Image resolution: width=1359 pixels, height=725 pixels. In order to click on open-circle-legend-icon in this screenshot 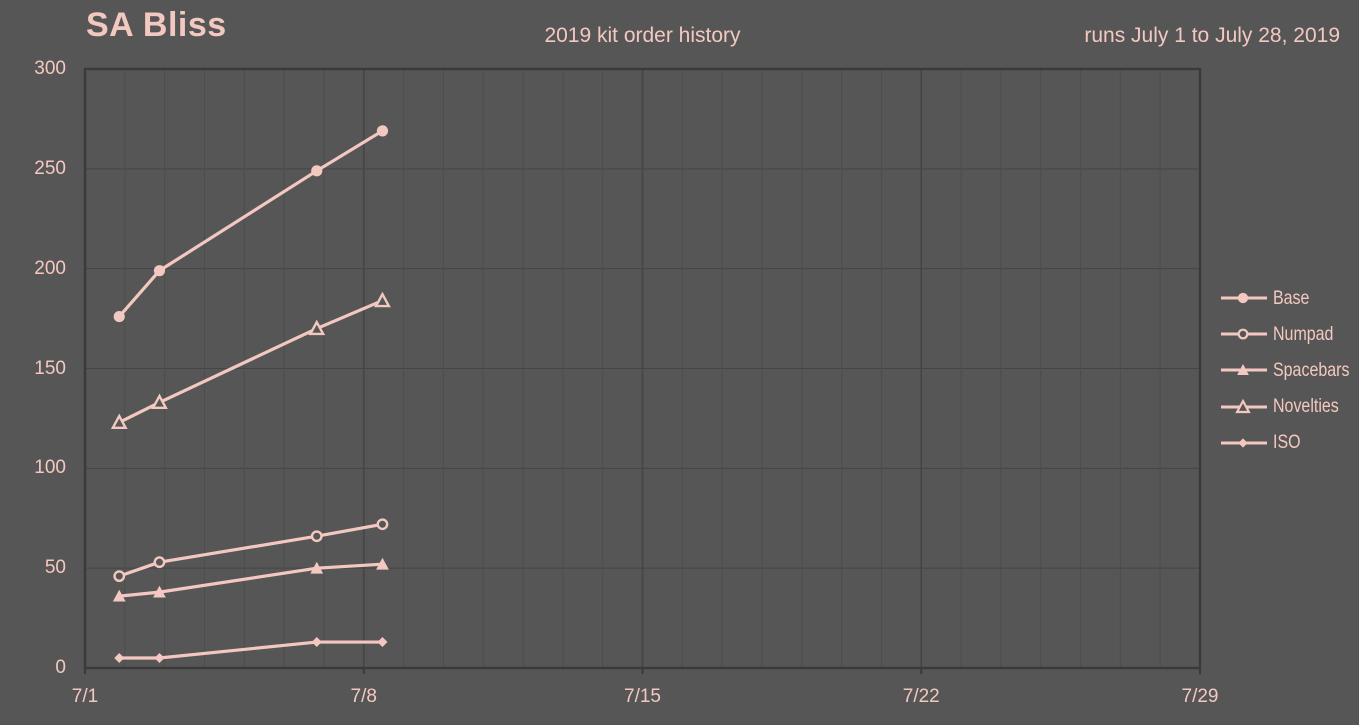, I will do `click(1244, 334)`.